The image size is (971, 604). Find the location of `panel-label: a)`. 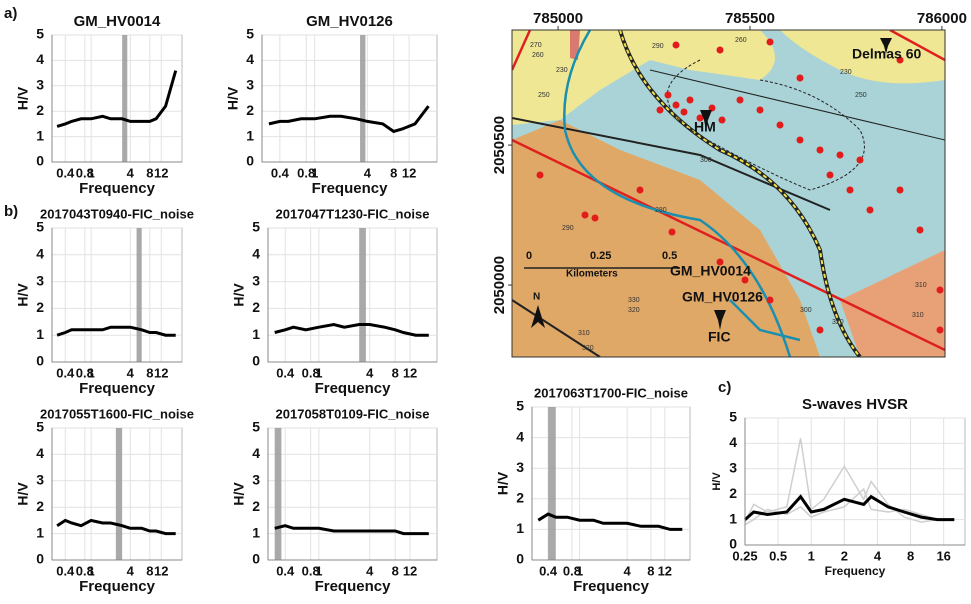

panel-label: a) is located at coordinates (10, 13).